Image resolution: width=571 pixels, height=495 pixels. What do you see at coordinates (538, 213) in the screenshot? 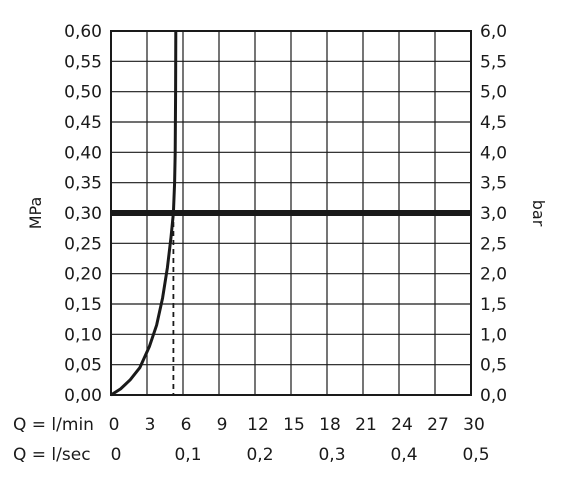
I see `y-axis-title-right: bar` at bounding box center [538, 213].